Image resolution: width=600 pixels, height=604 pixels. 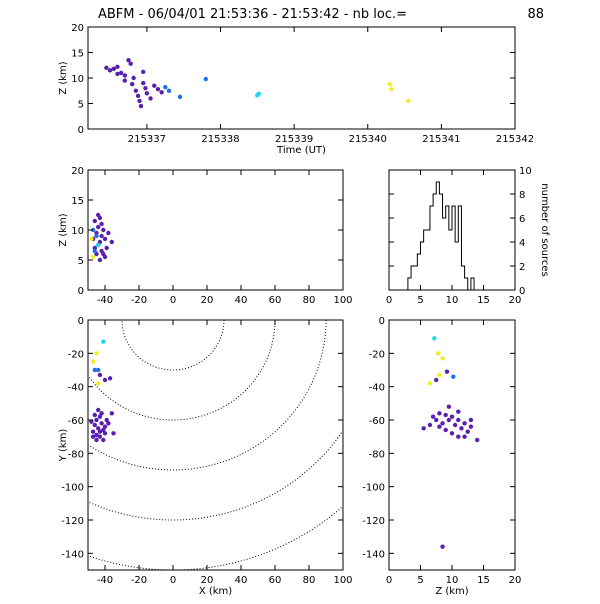 I want to click on y-axis-label: Y (km), so click(x=63, y=446).